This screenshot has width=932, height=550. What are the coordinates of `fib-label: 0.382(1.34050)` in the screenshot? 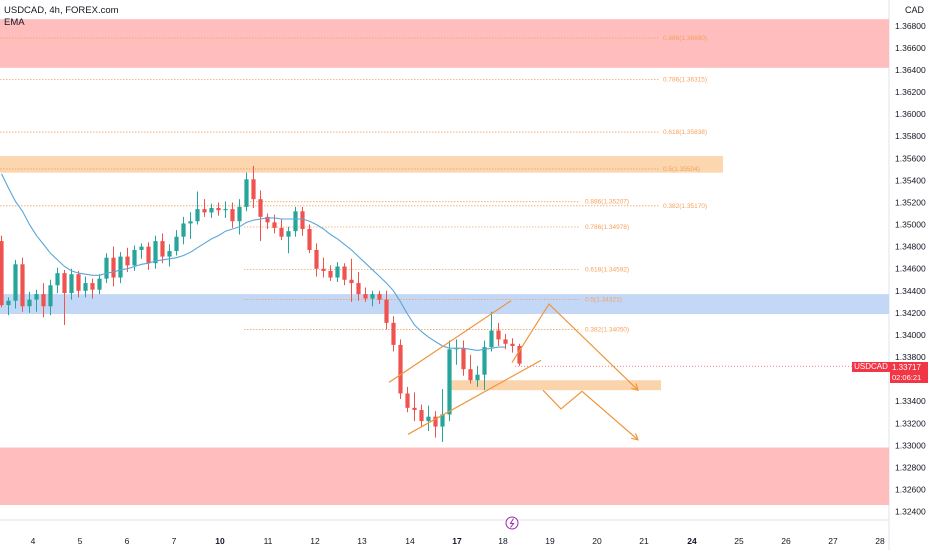 It's located at (607, 329).